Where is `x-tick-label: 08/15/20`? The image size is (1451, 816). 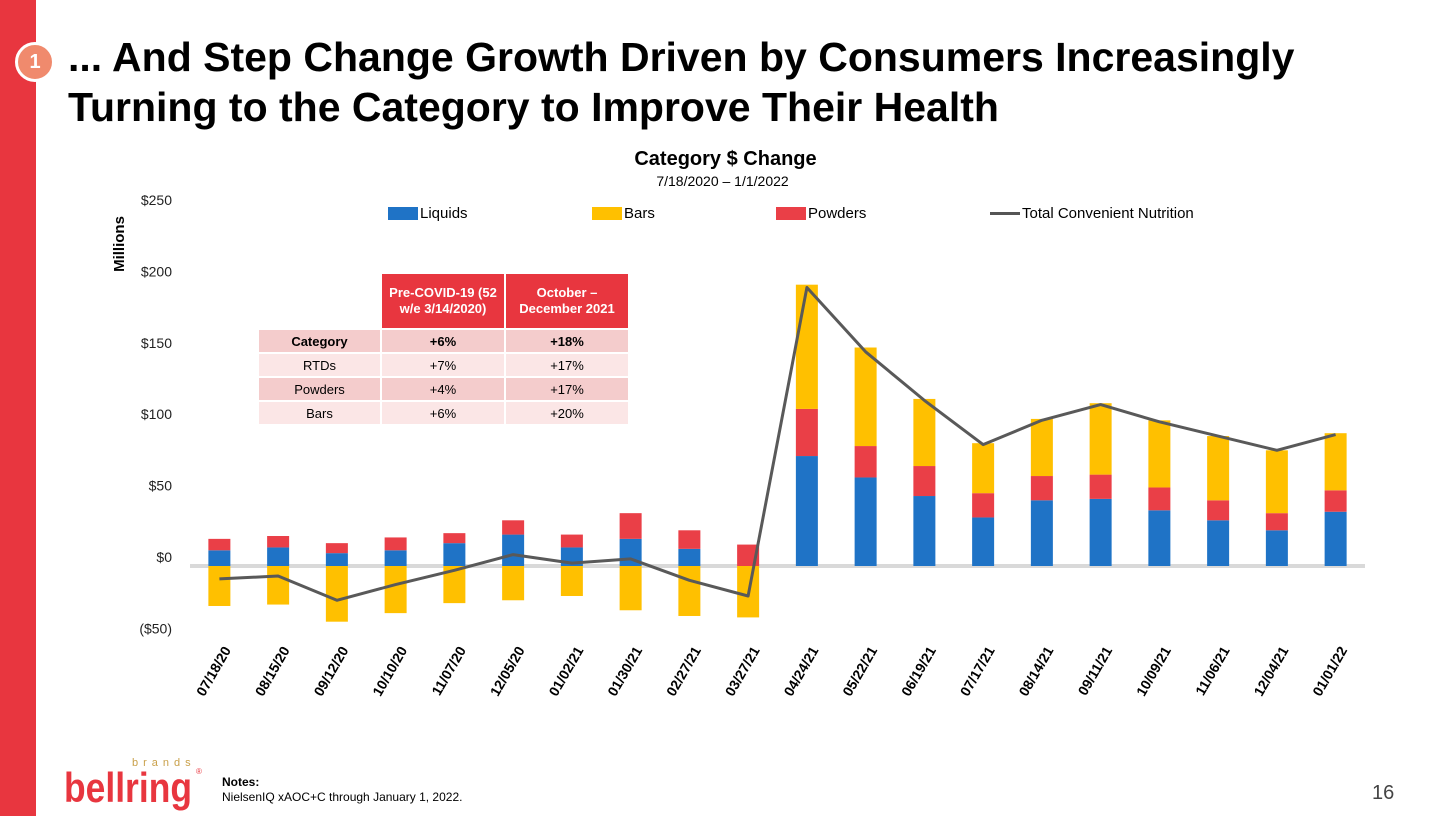
x-tick-label: 08/15/20 is located at coordinates (272, 670).